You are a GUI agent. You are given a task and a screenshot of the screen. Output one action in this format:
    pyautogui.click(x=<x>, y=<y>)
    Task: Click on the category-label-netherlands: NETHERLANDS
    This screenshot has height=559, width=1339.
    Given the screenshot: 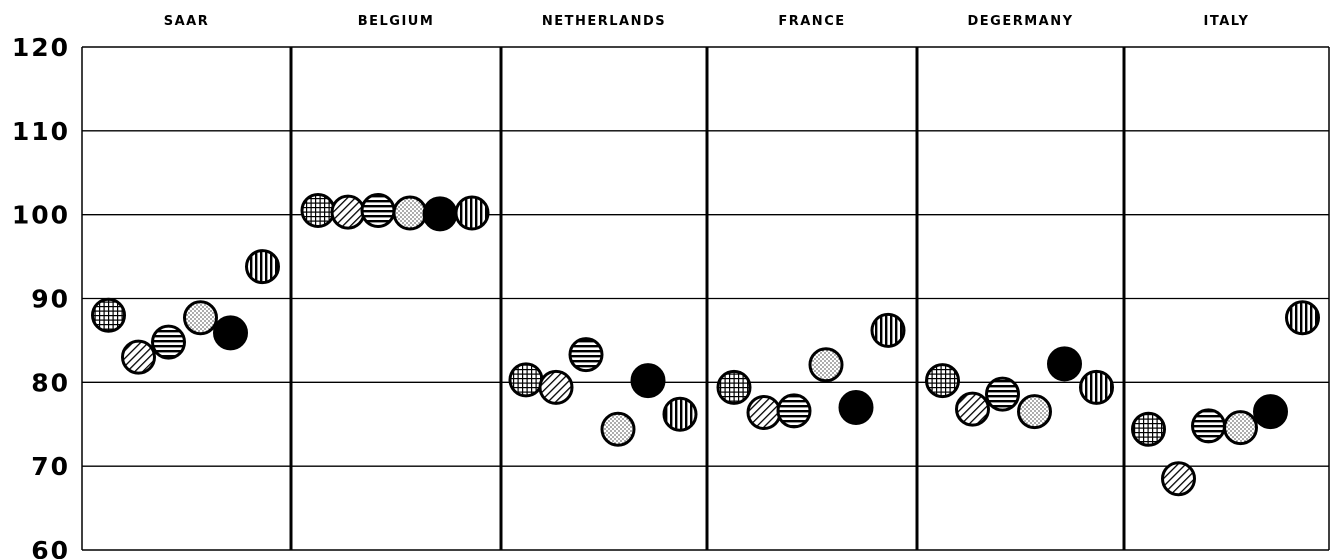 What is the action you would take?
    pyautogui.click(x=604, y=21)
    